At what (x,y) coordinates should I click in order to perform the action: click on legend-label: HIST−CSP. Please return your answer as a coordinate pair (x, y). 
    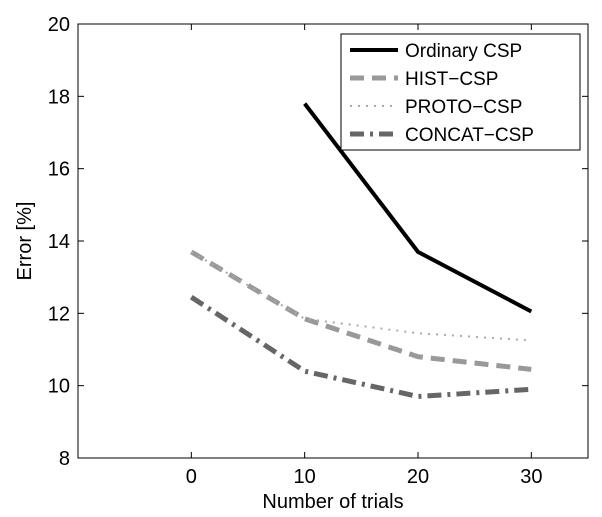
    Looking at the image, I should click on (451, 79).